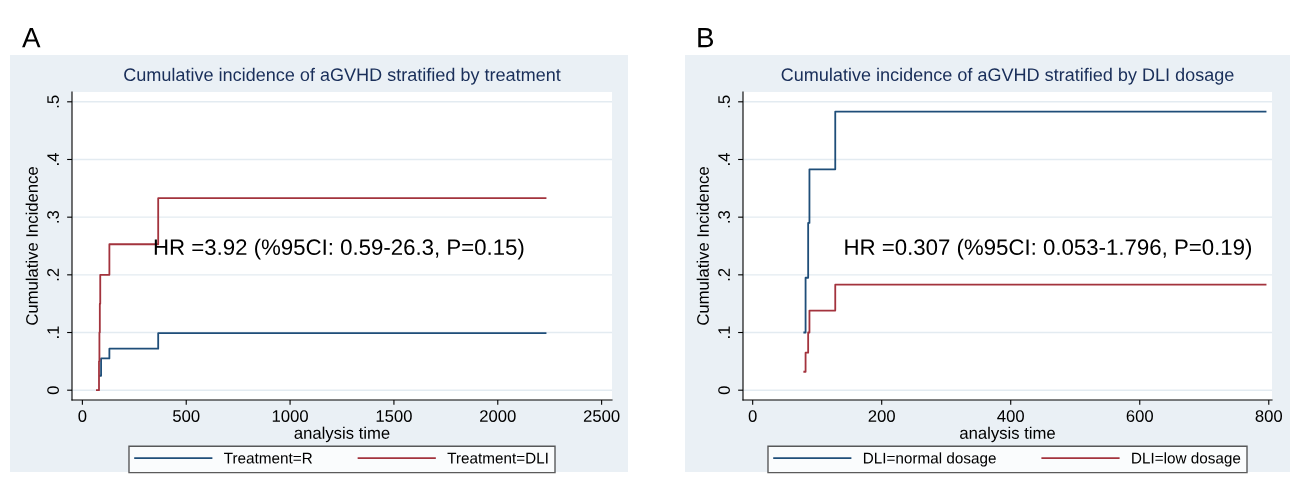  I want to click on text: B, so click(706, 38).